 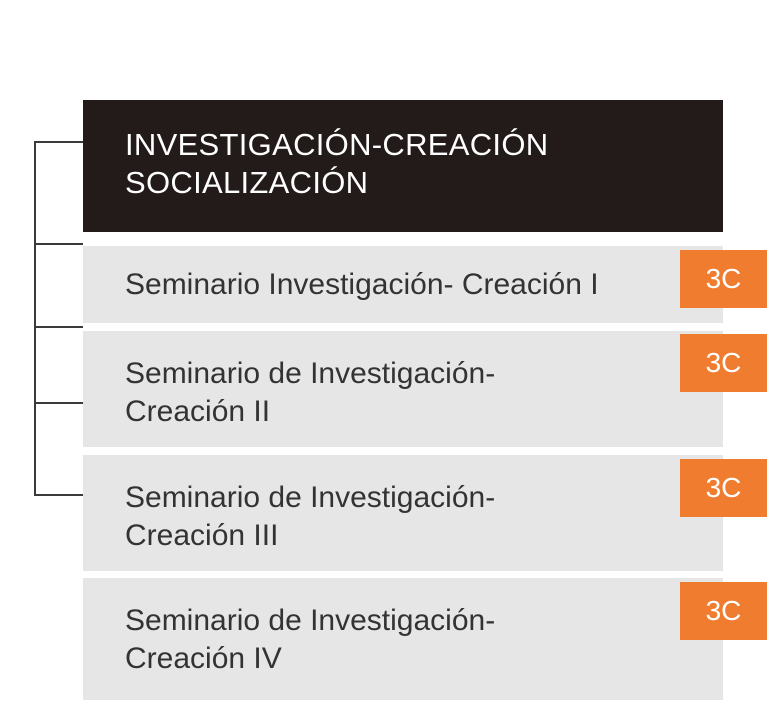 I want to click on course-item-1: Seminario Investigación- Creación I, so click(x=403, y=284).